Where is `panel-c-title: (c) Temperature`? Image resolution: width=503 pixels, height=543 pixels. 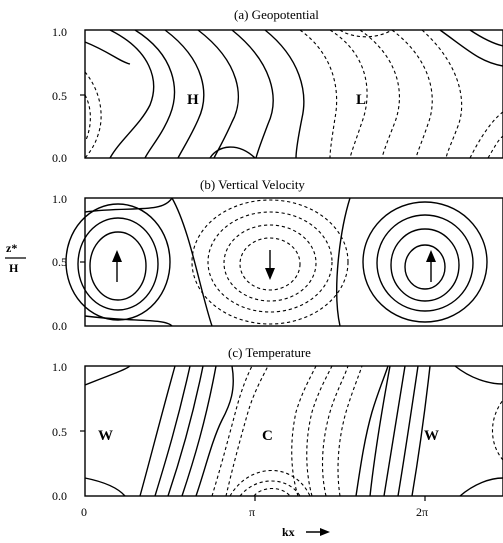
panel-c-title: (c) Temperature is located at coordinates (269, 352).